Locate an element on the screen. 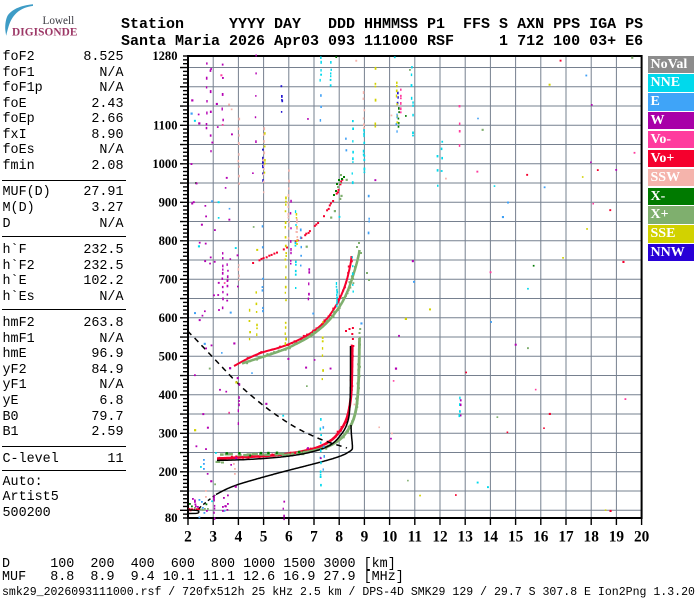 The height and width of the screenshot is (600, 700). svg-text: Lowell is located at coordinates (59, 21).